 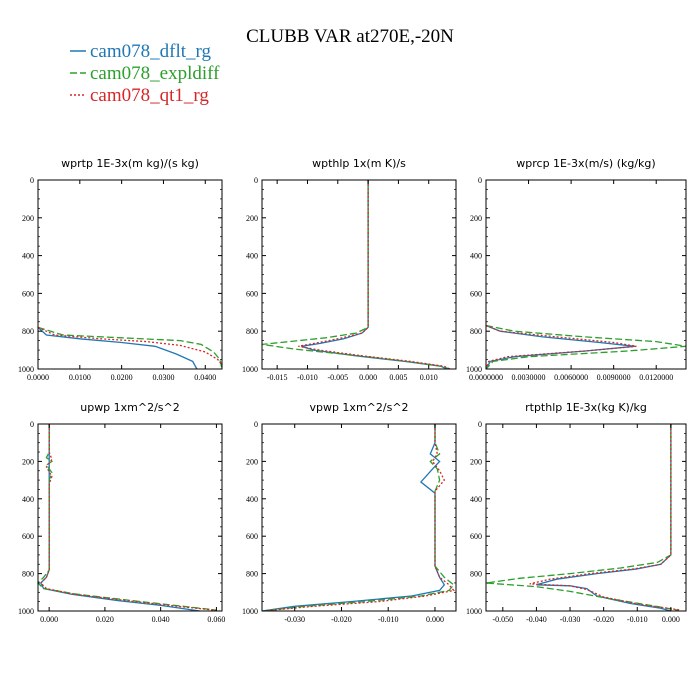 I want to click on x-tick-label: 0.0120000, so click(x=656, y=377).